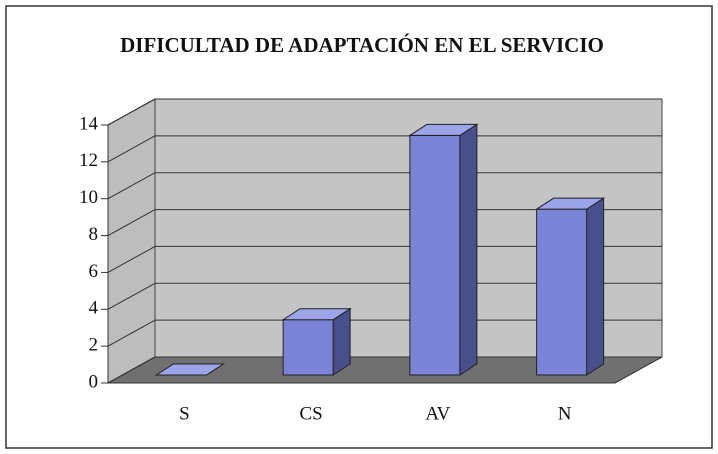 The height and width of the screenshot is (454, 718). I want to click on left-wall, so click(131, 241).